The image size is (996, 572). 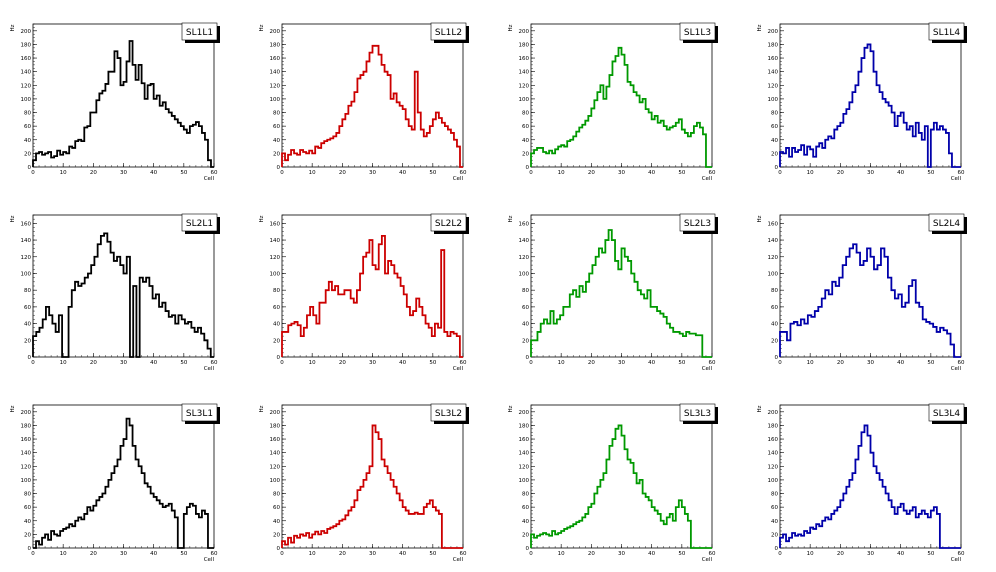 What do you see at coordinates (956, 560) in the screenshot?
I see `x-axis-title: Cell` at bounding box center [956, 560].